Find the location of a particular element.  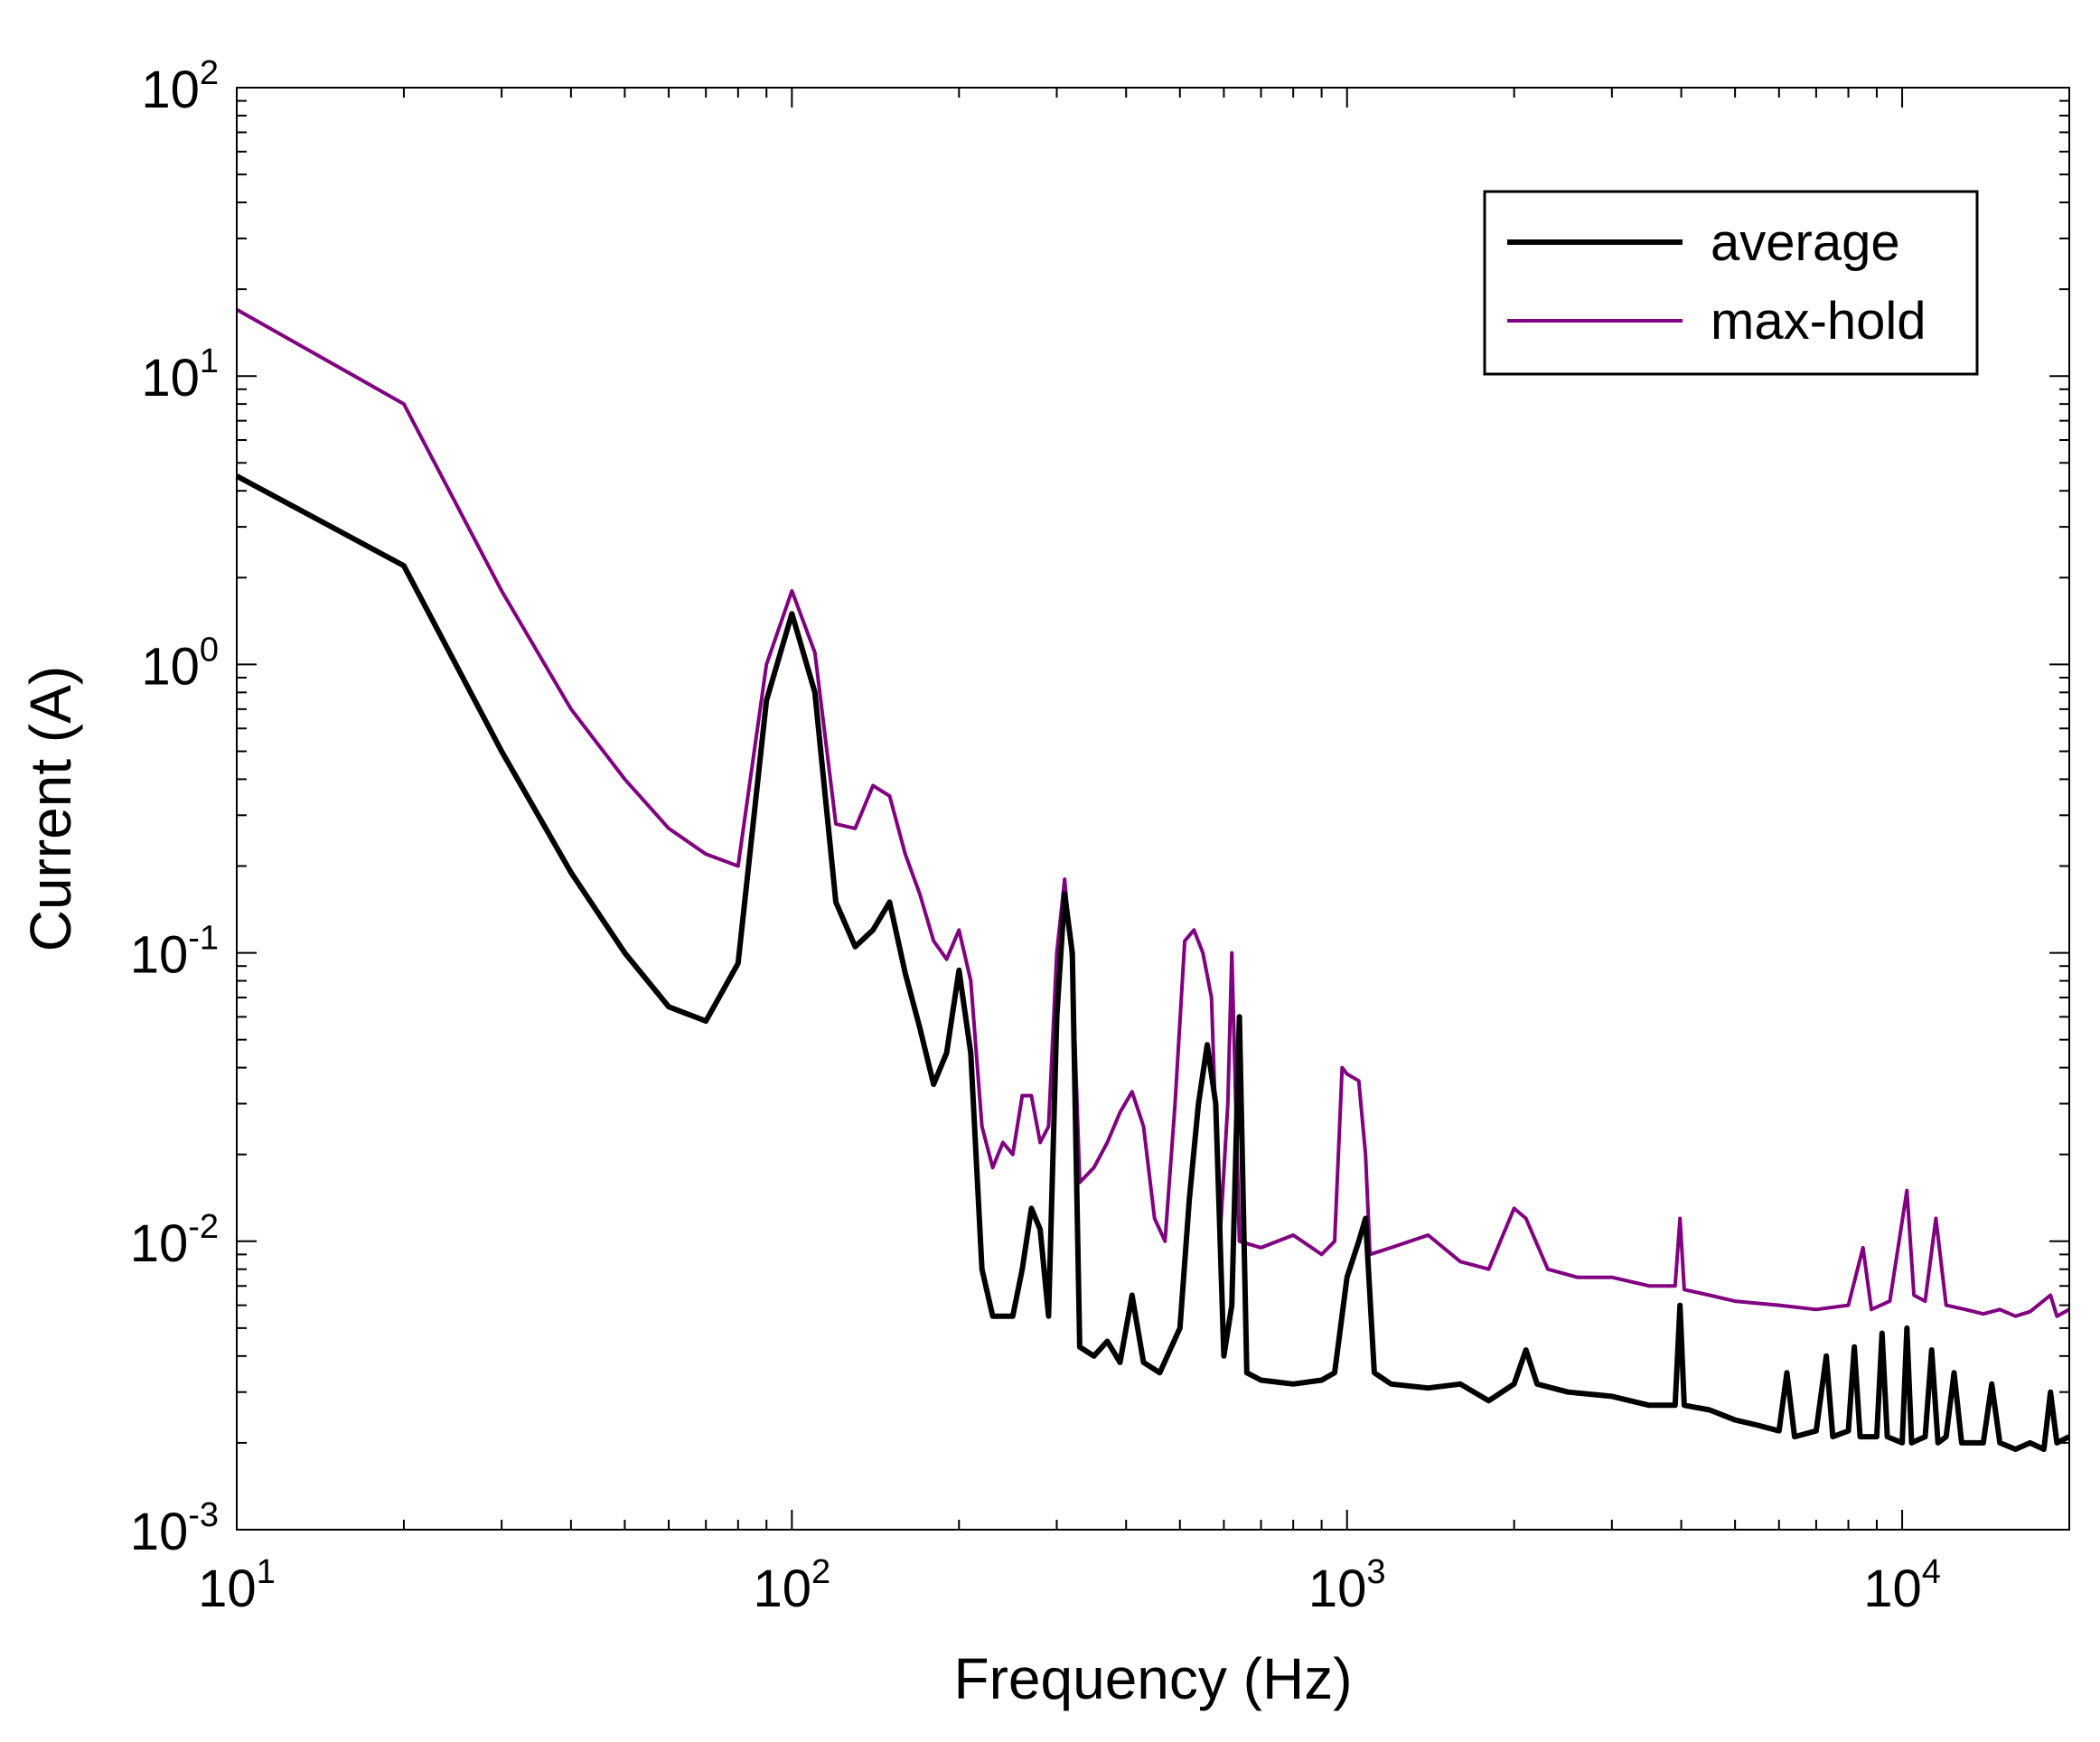

y-tick-label: 10² is located at coordinates (180, 86).